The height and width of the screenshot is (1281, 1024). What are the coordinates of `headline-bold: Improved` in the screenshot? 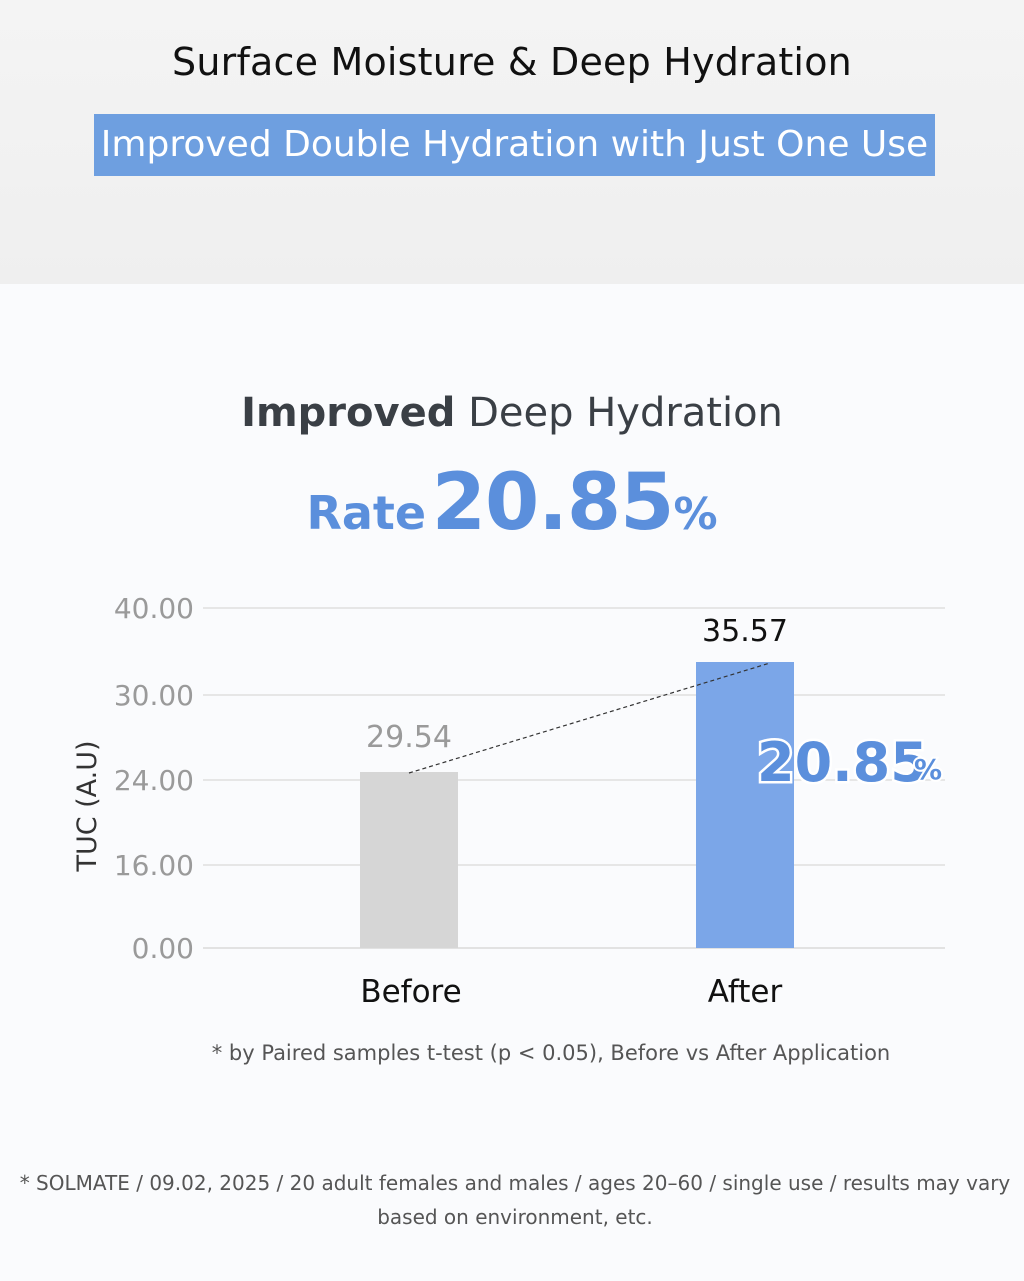 It's located at (348, 413).